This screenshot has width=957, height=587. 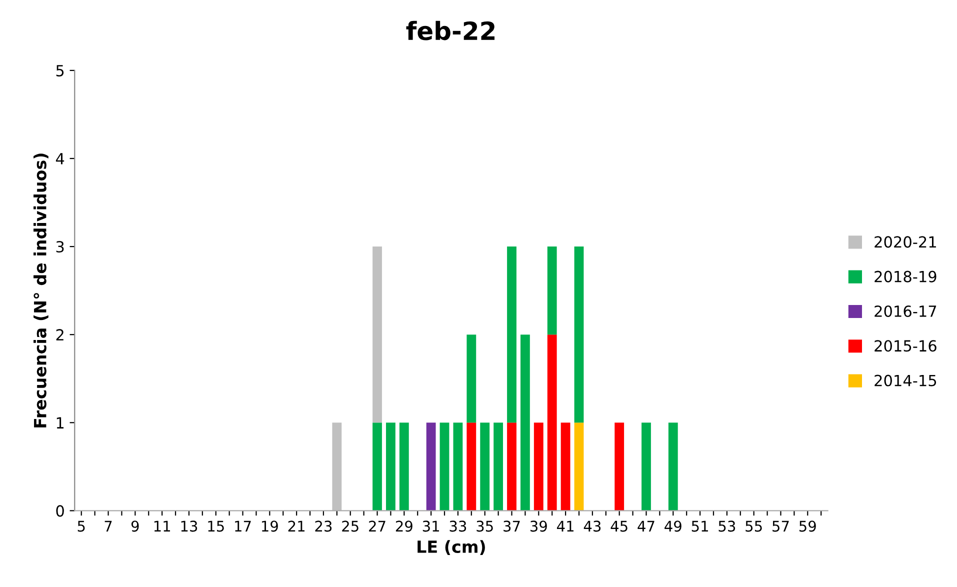 I want to click on y-tick-label: 2, so click(x=60, y=334).